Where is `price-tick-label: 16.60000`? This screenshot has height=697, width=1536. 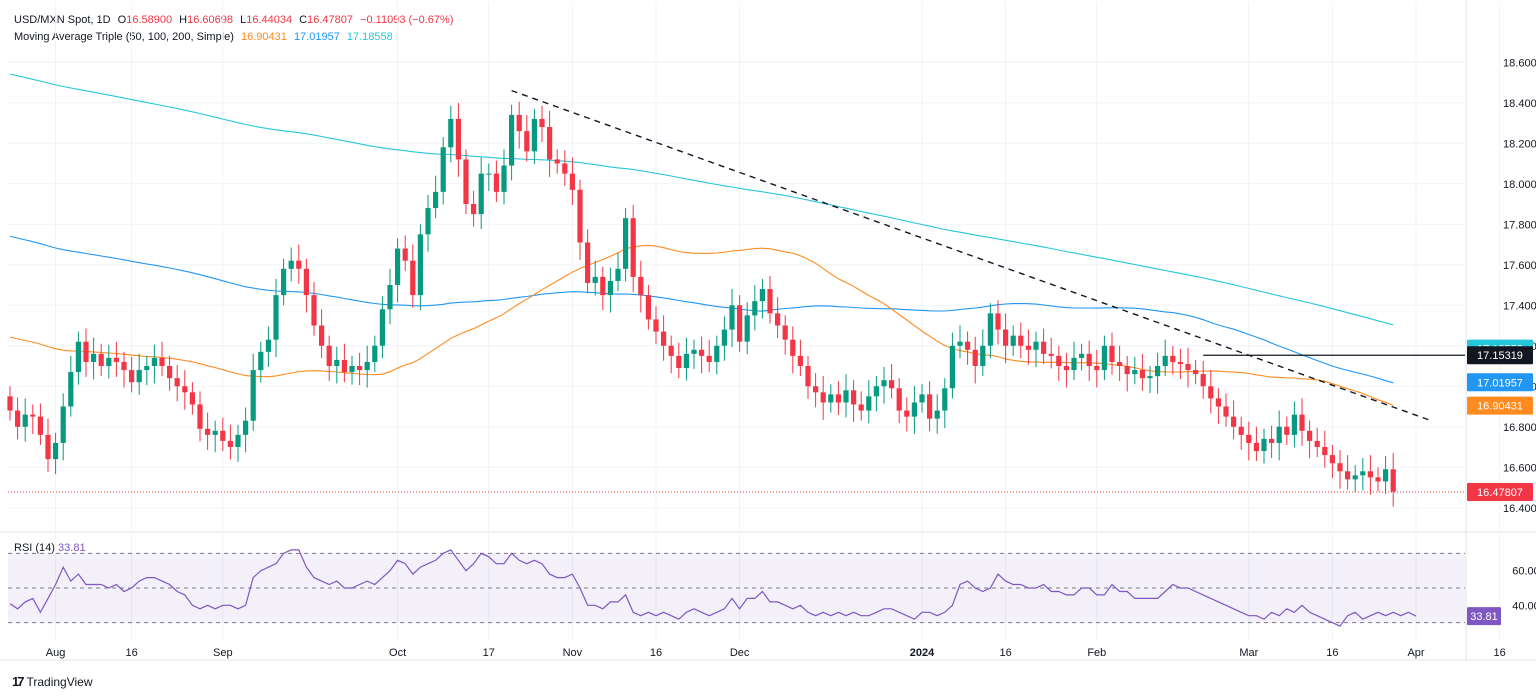
price-tick-label: 16.60000 is located at coordinates (1519, 468).